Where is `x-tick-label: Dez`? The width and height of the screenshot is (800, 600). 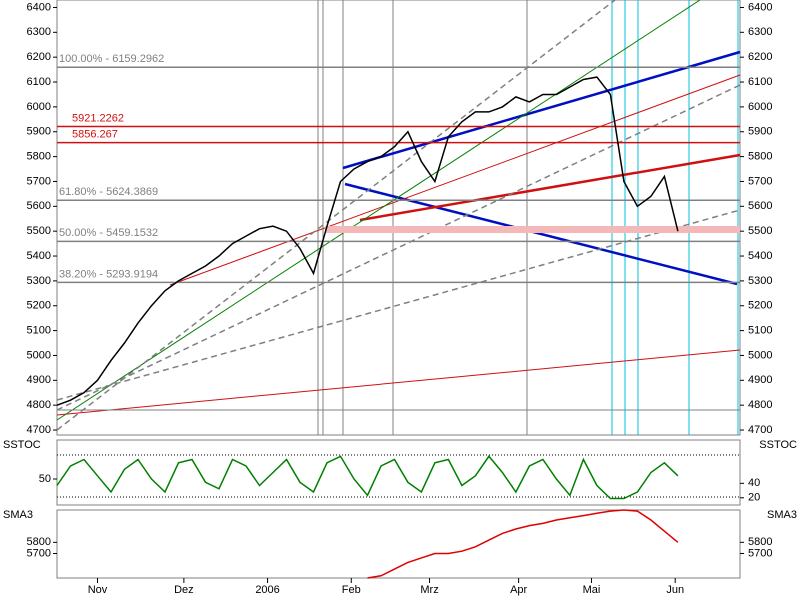
x-tick-label: Dez is located at coordinates (184, 590).